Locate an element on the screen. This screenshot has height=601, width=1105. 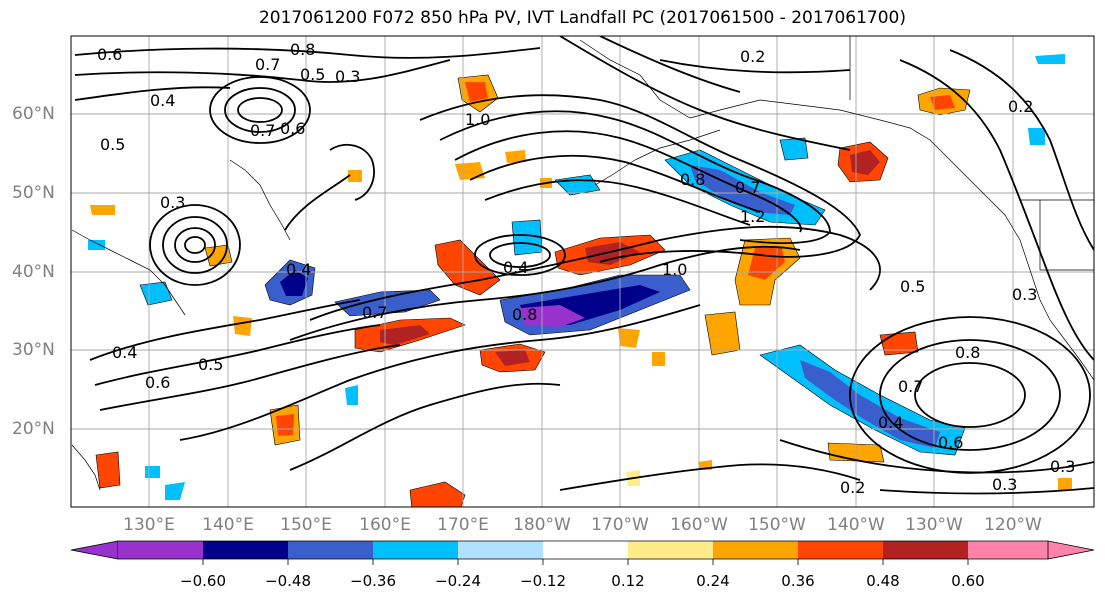
lon-label: 130°E is located at coordinates (149, 525).